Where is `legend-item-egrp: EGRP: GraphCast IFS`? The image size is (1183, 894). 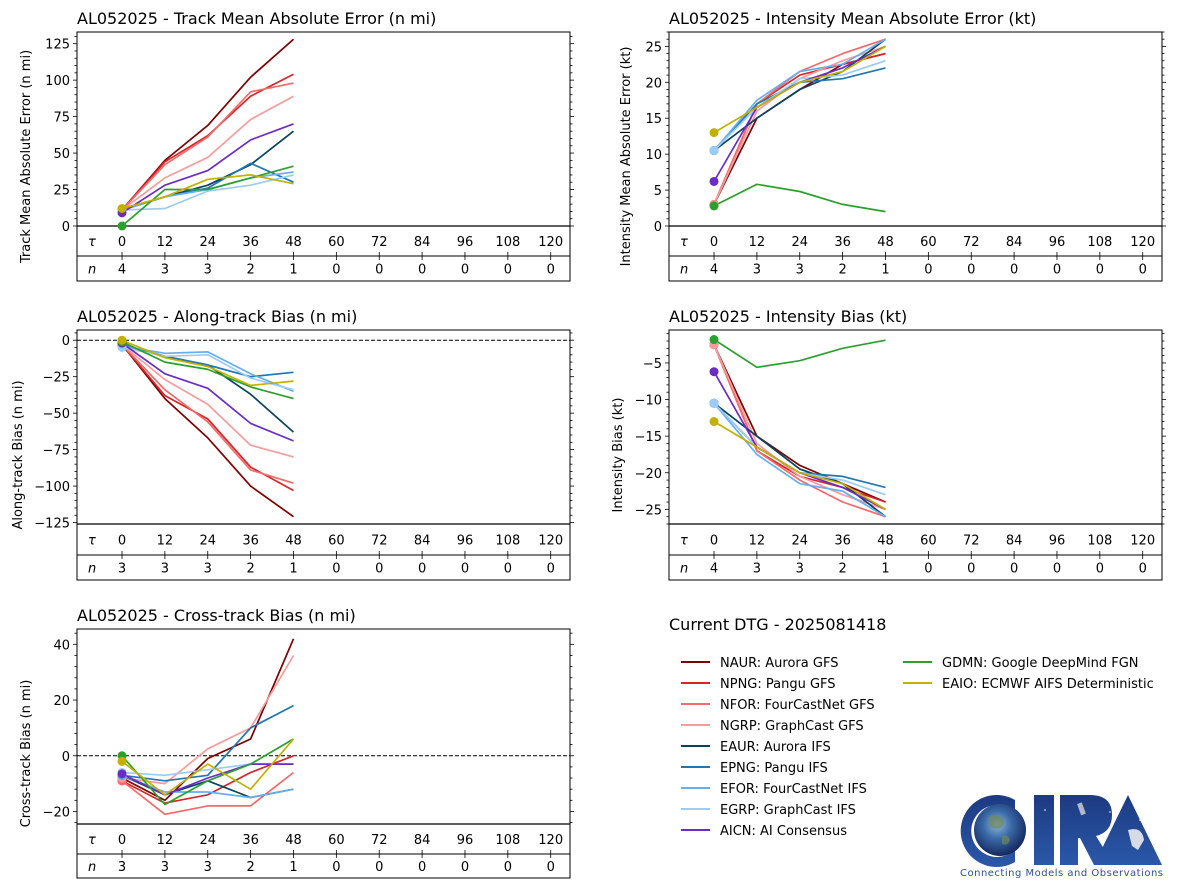 legend-item-egrp: EGRP: GraphCast IFS is located at coordinates (768, 810).